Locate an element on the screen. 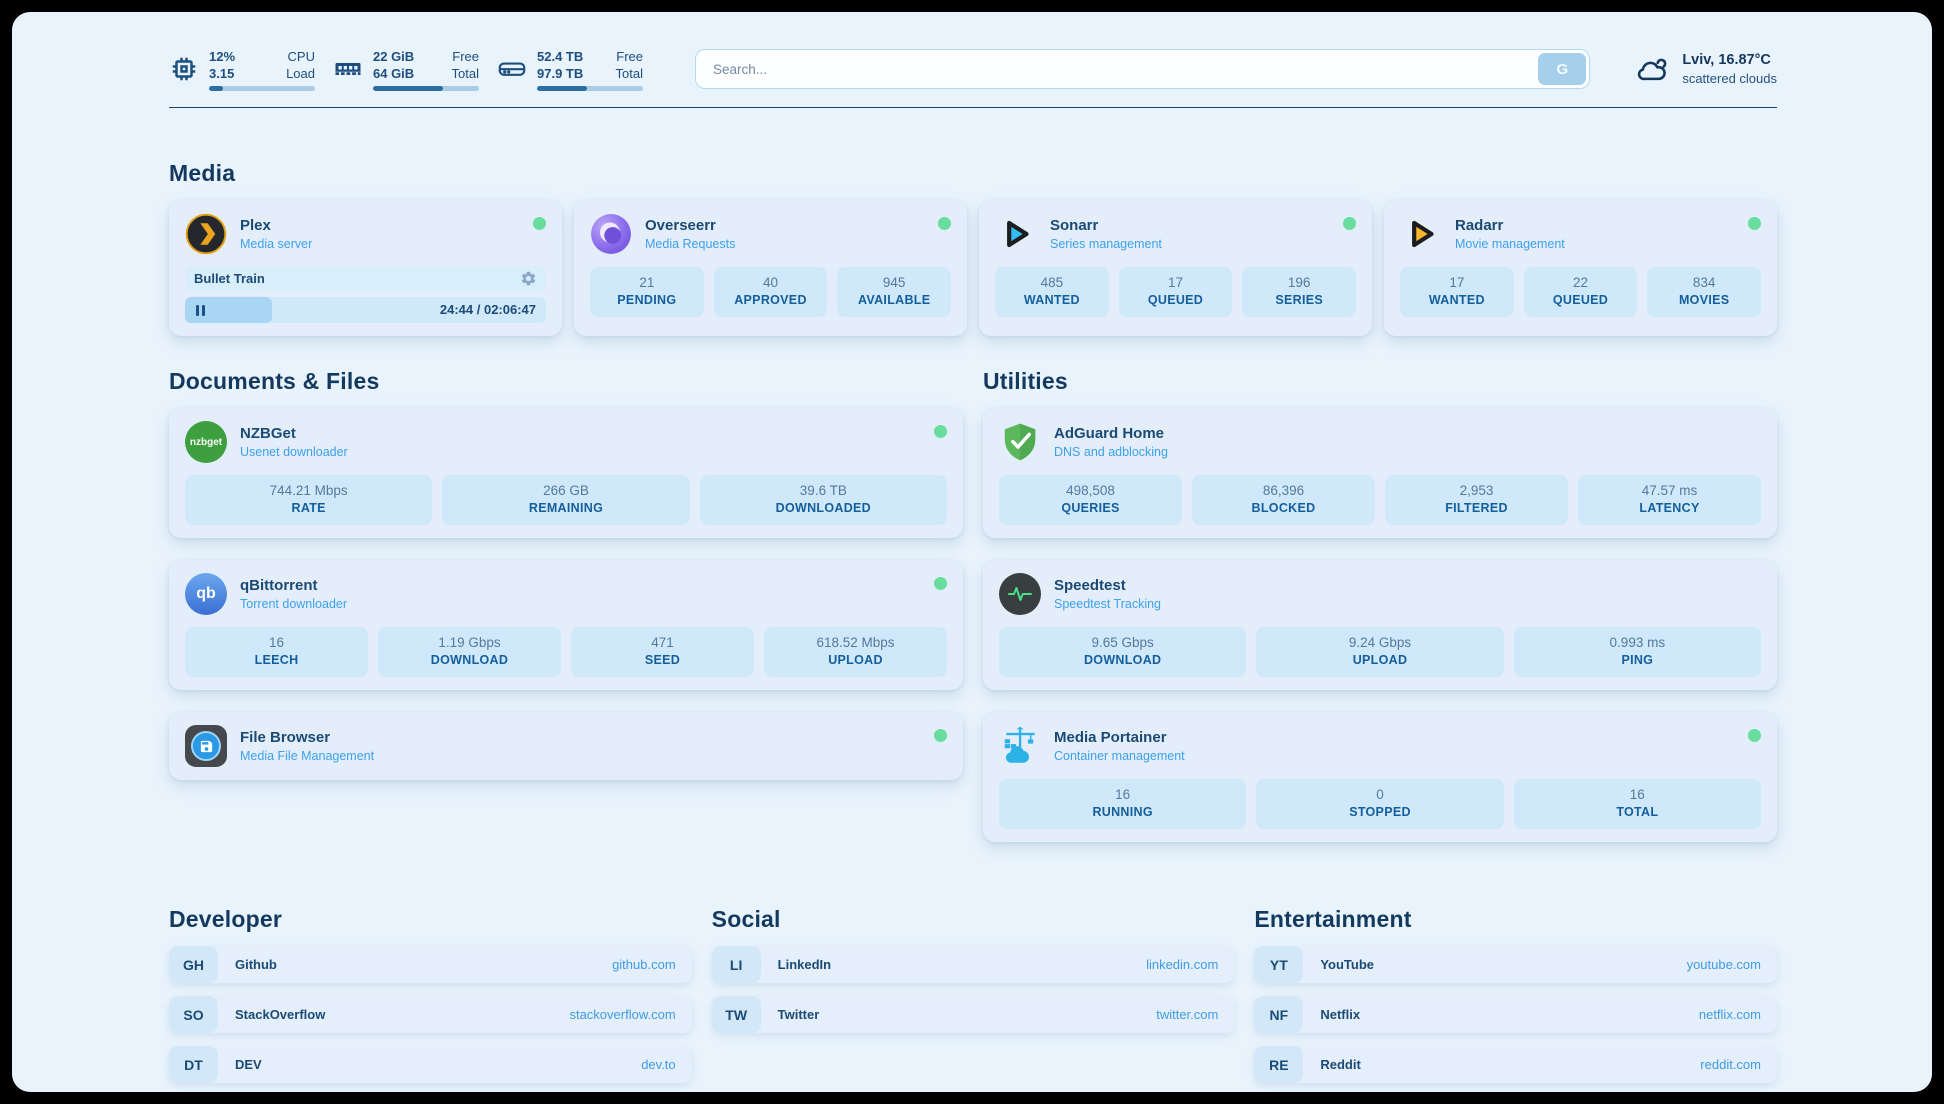 The height and width of the screenshot is (1104, 1944). ram-total-value: 64 GiB is located at coordinates (394, 73).